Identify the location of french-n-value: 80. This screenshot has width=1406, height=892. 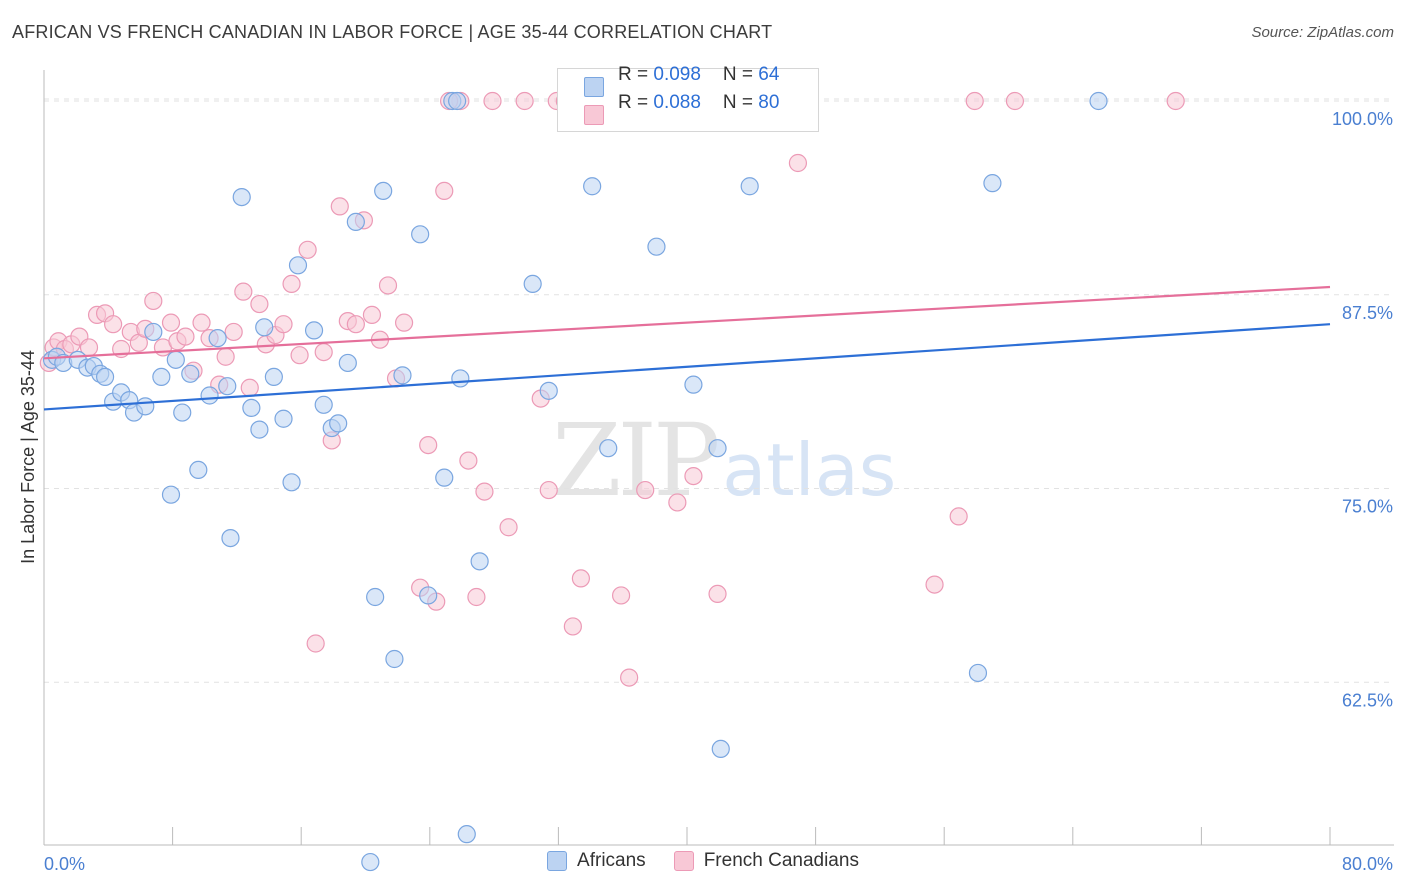
(769, 102).